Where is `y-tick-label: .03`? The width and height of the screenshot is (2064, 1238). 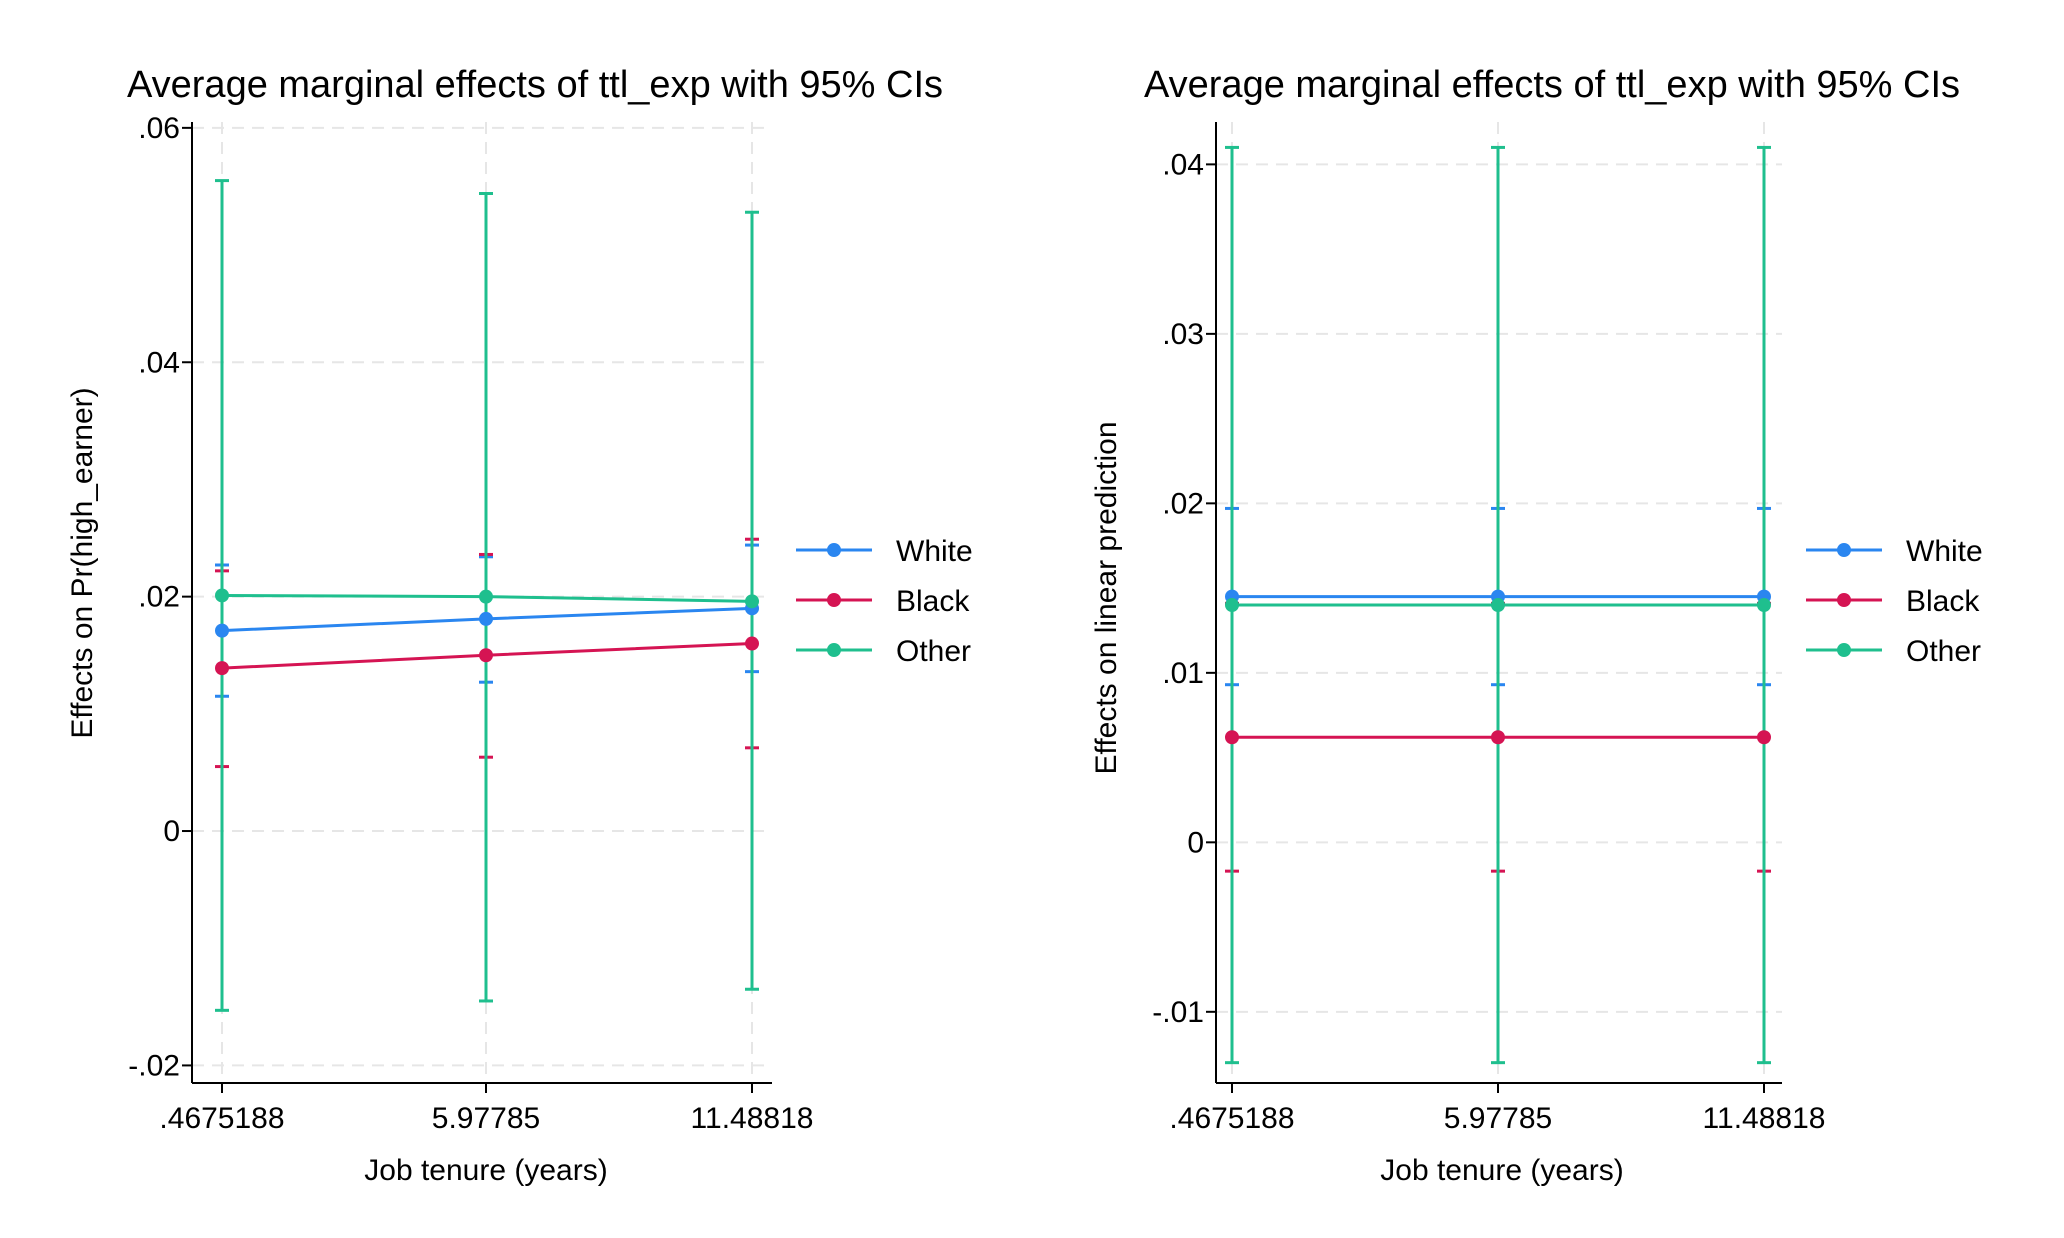
y-tick-label: .03 is located at coordinates (1183, 334).